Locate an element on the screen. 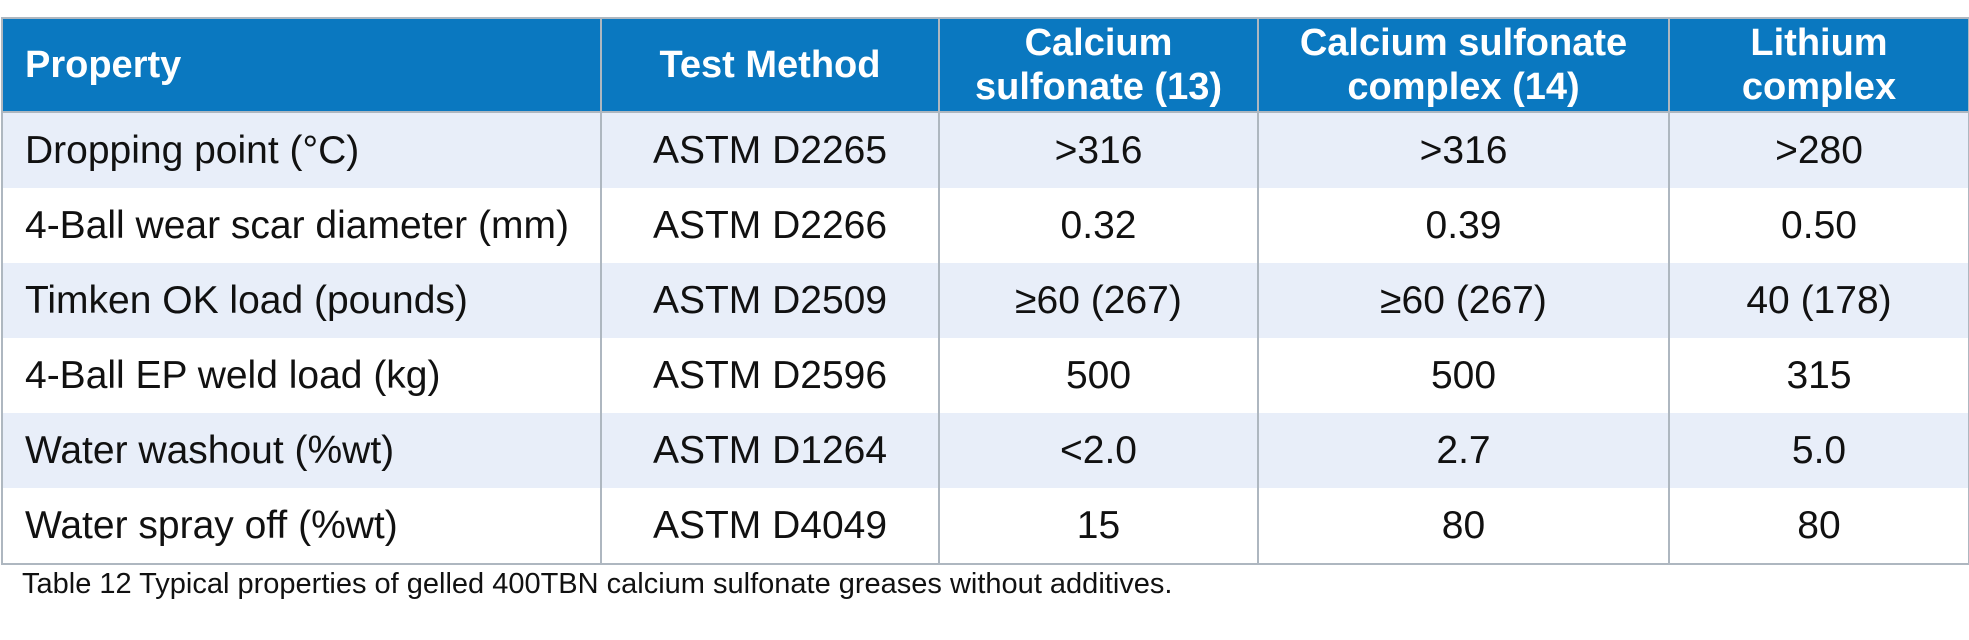 The height and width of the screenshot is (640, 1969). header-lithium-complex-line-1: Lithium is located at coordinates (1819, 43).